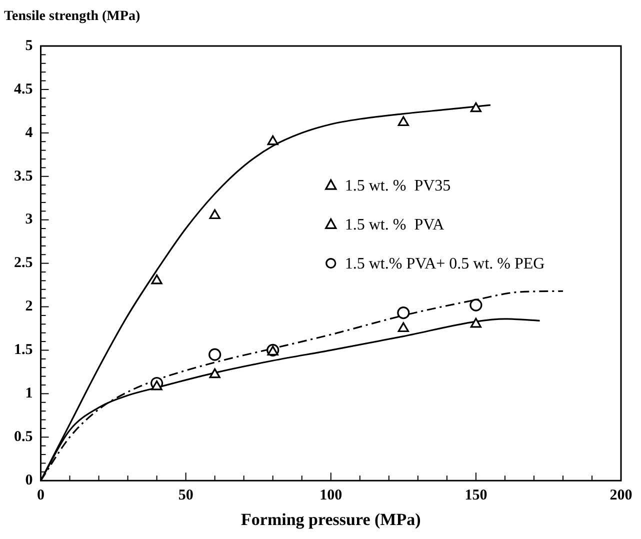 Image resolution: width=641 pixels, height=539 pixels. I want to click on x-axis-title: Forming pressure (MPa), so click(331, 520).